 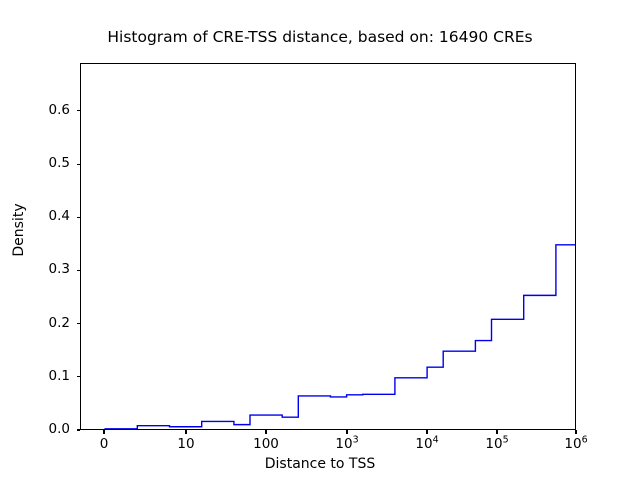 What do you see at coordinates (104, 444) in the screenshot?
I see `x-tick-label: 0` at bounding box center [104, 444].